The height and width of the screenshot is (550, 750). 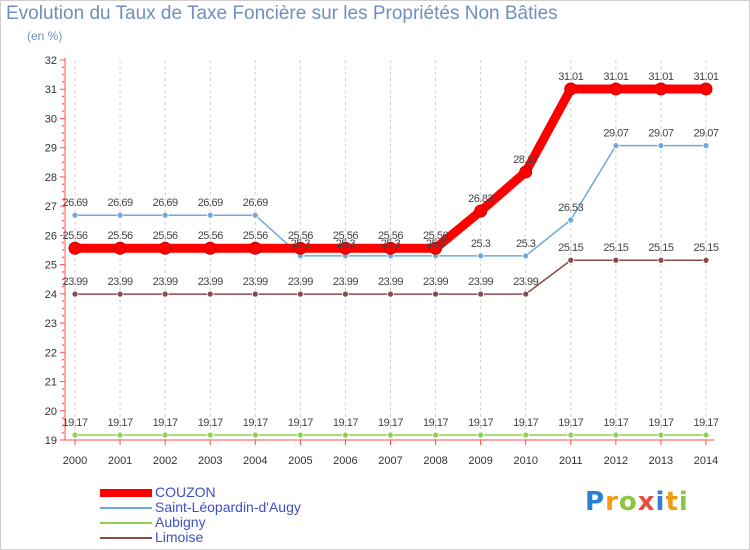 I want to click on y-tick-label: 28, so click(x=51, y=178).